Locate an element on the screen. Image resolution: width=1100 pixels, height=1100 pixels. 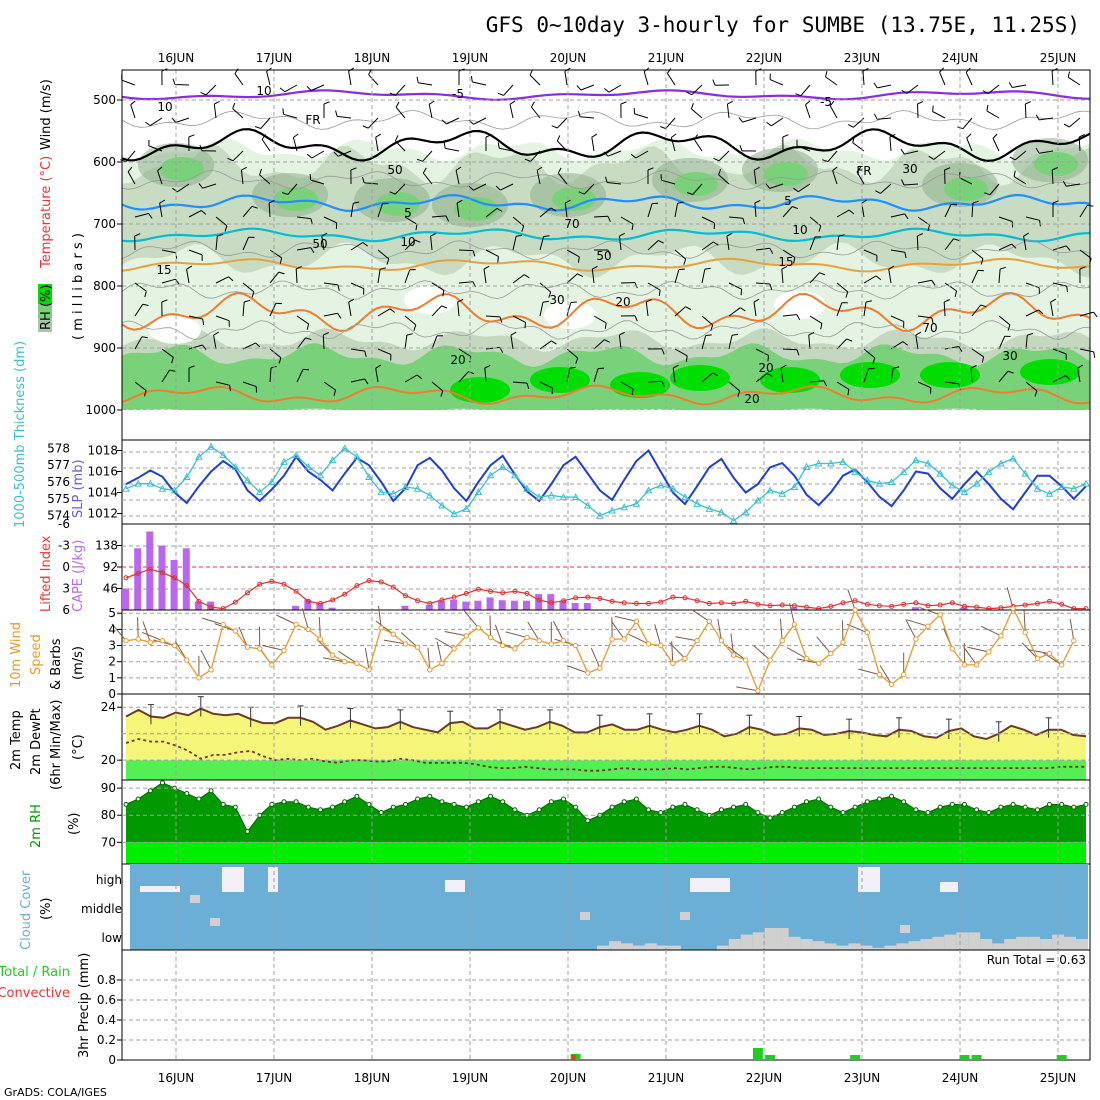
slp-tick: 1012 is located at coordinates (102, 514).